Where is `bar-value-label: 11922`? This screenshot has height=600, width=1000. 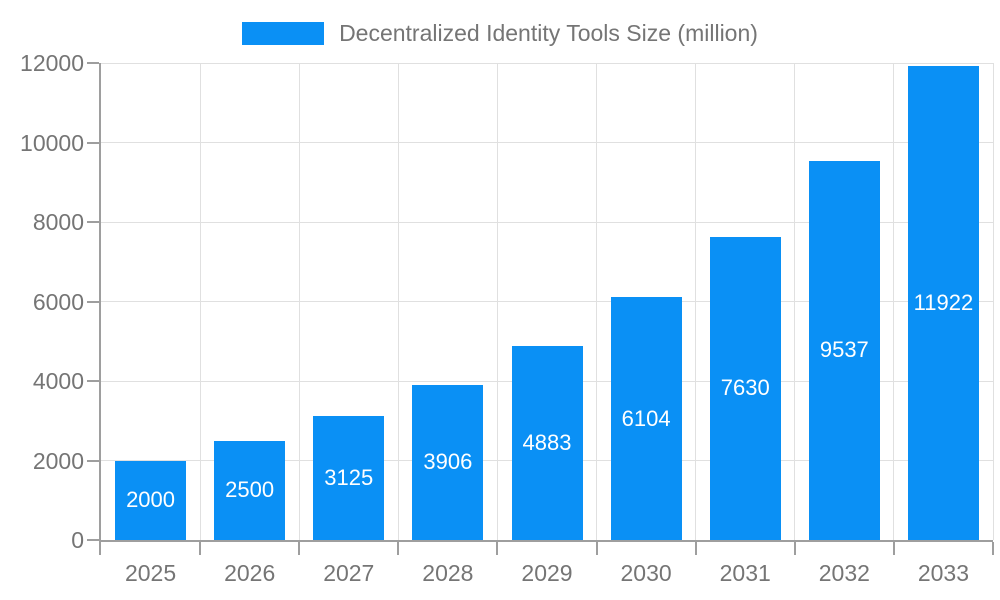
bar-value-label: 11922 is located at coordinates (943, 303).